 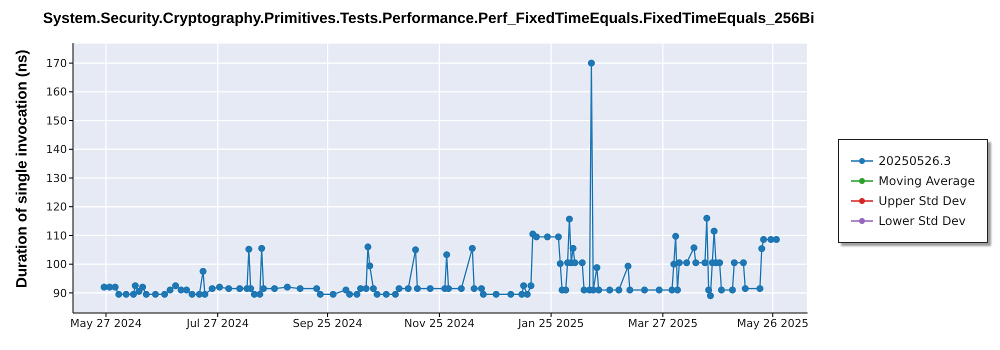 What do you see at coordinates (772, 323) in the screenshot?
I see `x-tick-label: May 26 2025` at bounding box center [772, 323].